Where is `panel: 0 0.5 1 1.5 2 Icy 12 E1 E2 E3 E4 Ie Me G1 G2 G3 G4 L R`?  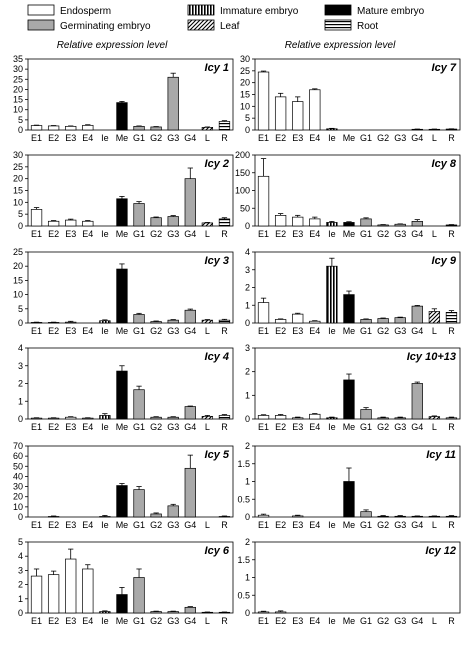 panel: 0 0.5 1 1.5 2 Icy 12 E1 E2 E3 E4 Ie Me G1 G2 G3 G4 L R is located at coordinates (349, 581).